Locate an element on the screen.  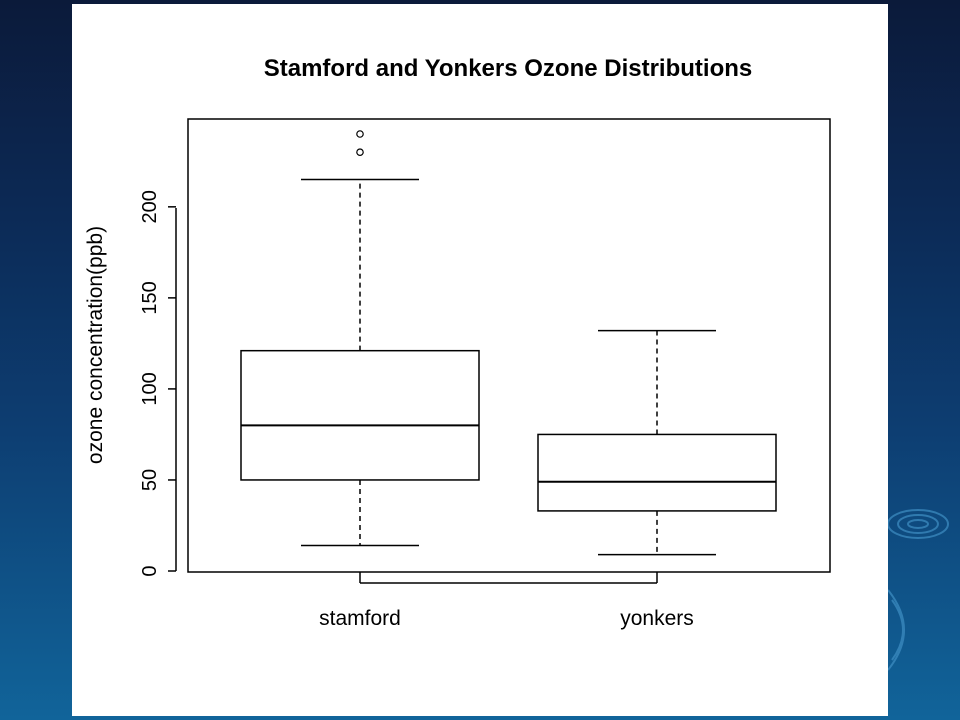
box-yonkers is located at coordinates (657, 442).